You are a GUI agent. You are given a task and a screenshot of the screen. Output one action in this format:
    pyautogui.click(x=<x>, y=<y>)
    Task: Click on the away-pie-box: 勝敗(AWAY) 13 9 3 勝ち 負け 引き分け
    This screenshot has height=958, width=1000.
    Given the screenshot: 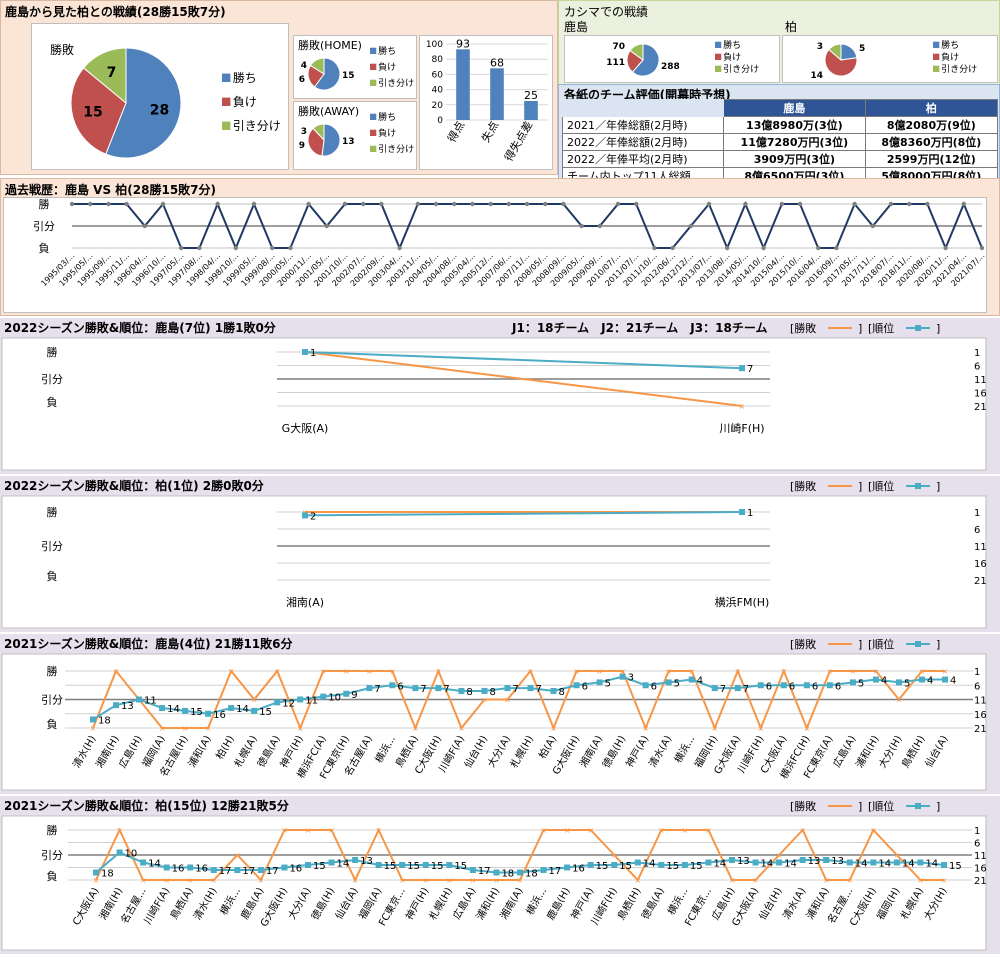 What is the action you would take?
    pyautogui.click(x=355, y=135)
    